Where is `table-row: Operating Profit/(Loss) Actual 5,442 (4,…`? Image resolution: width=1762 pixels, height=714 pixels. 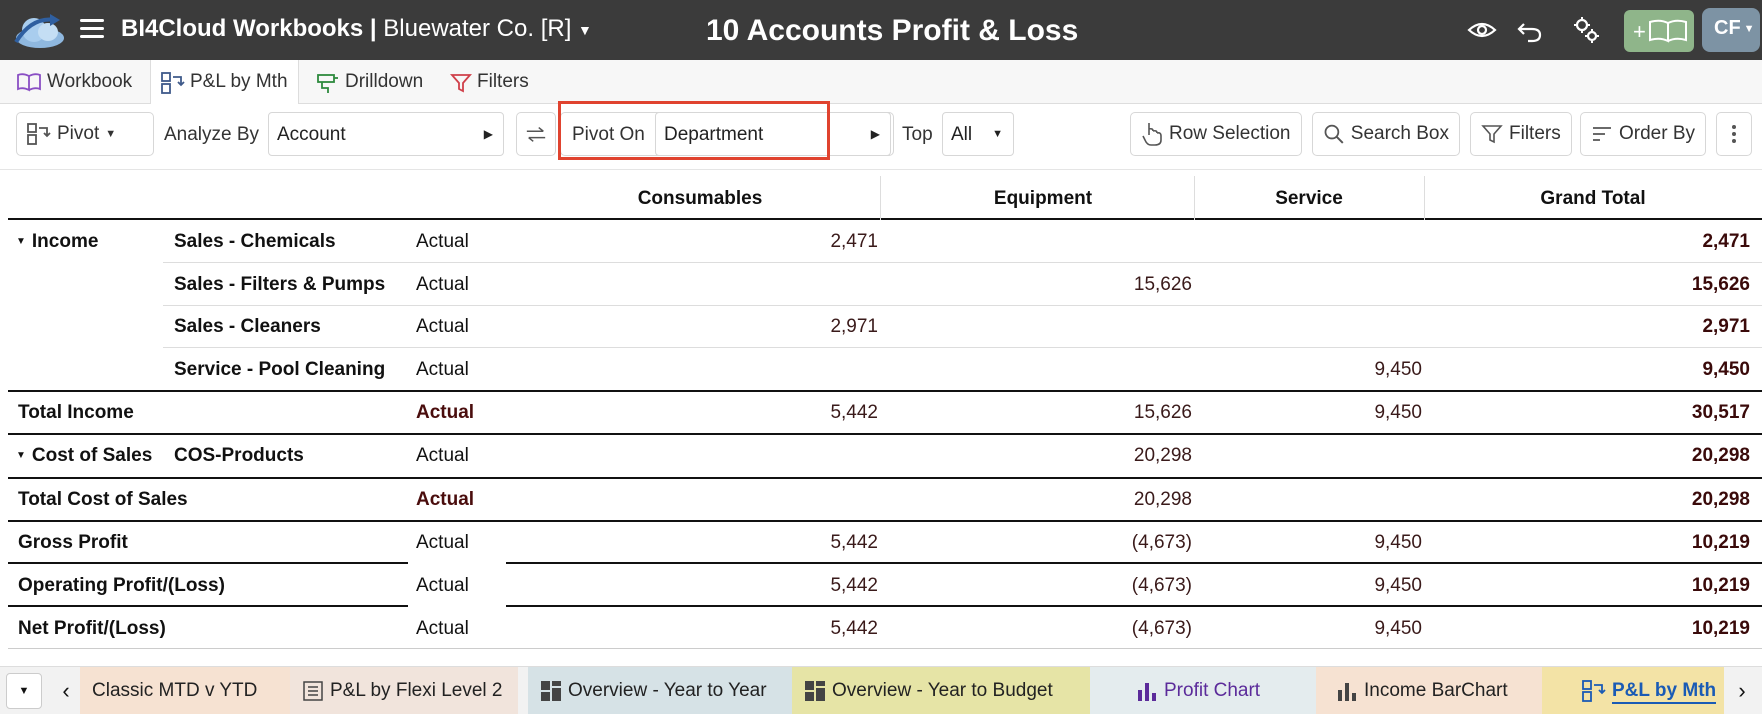 table-row: Operating Profit/(Loss) Actual 5,442 (4,… is located at coordinates (885, 585).